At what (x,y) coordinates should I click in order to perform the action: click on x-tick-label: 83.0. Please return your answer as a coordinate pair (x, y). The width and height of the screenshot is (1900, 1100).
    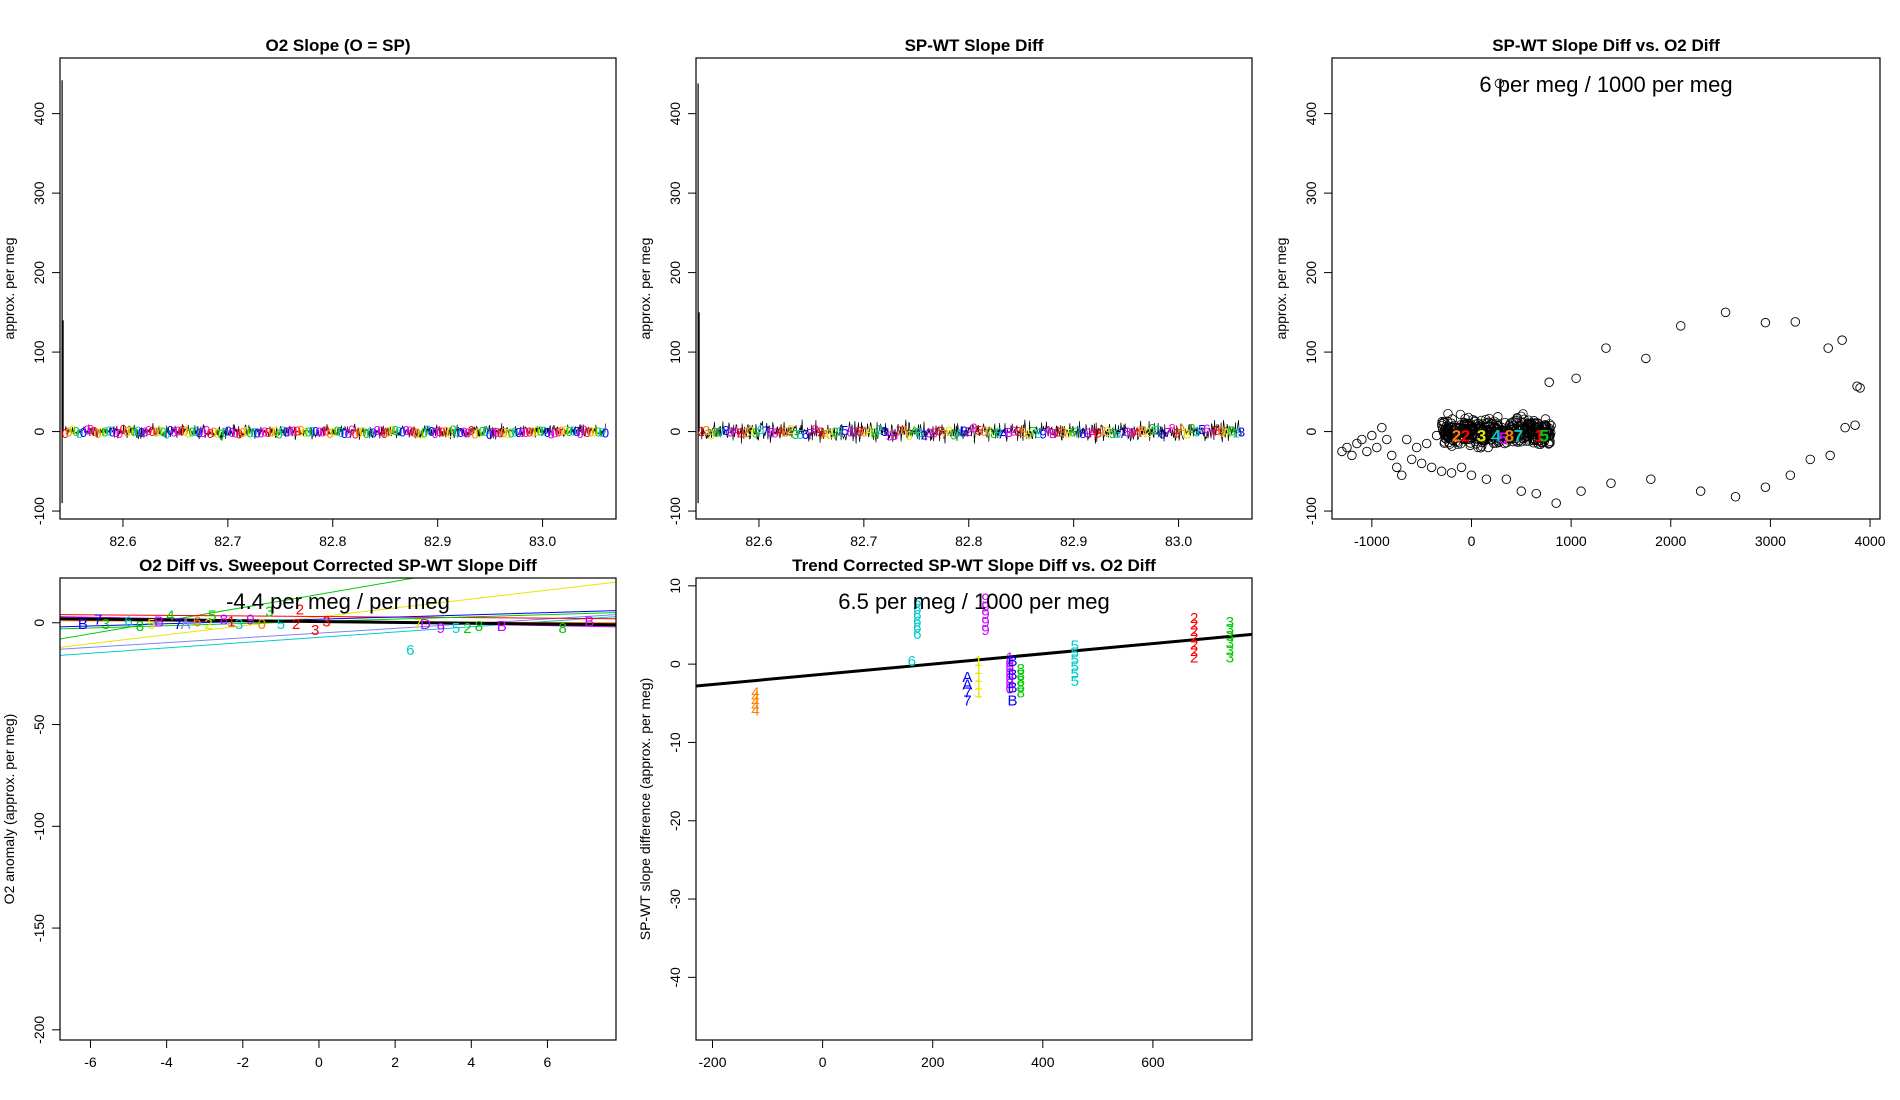
    Looking at the image, I should click on (1178, 541).